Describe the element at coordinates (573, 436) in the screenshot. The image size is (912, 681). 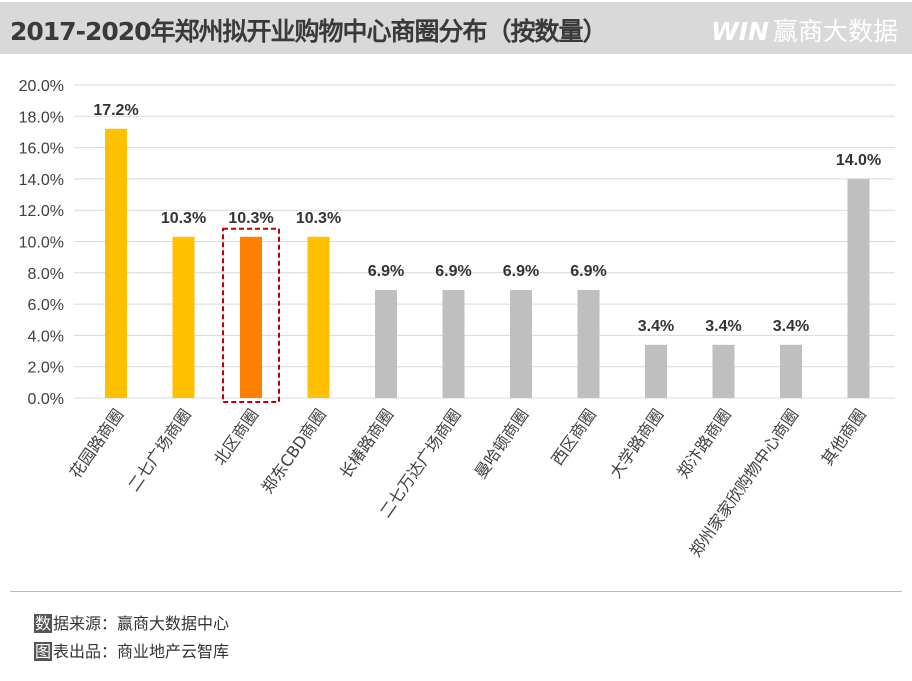
I see `x-tick-label: 西区商圈` at that location.